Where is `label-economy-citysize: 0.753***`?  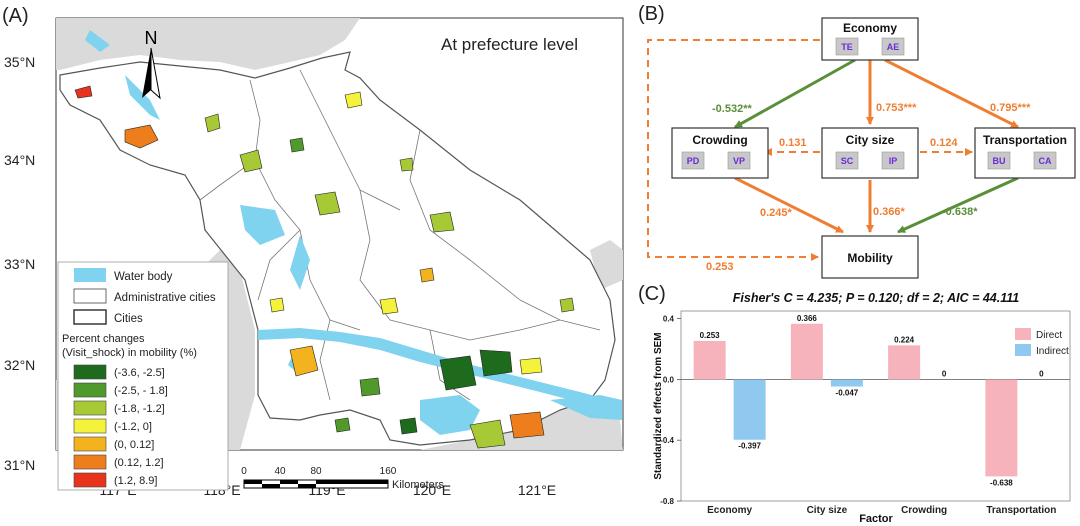 label-economy-citysize: 0.753*** is located at coordinates (896, 108).